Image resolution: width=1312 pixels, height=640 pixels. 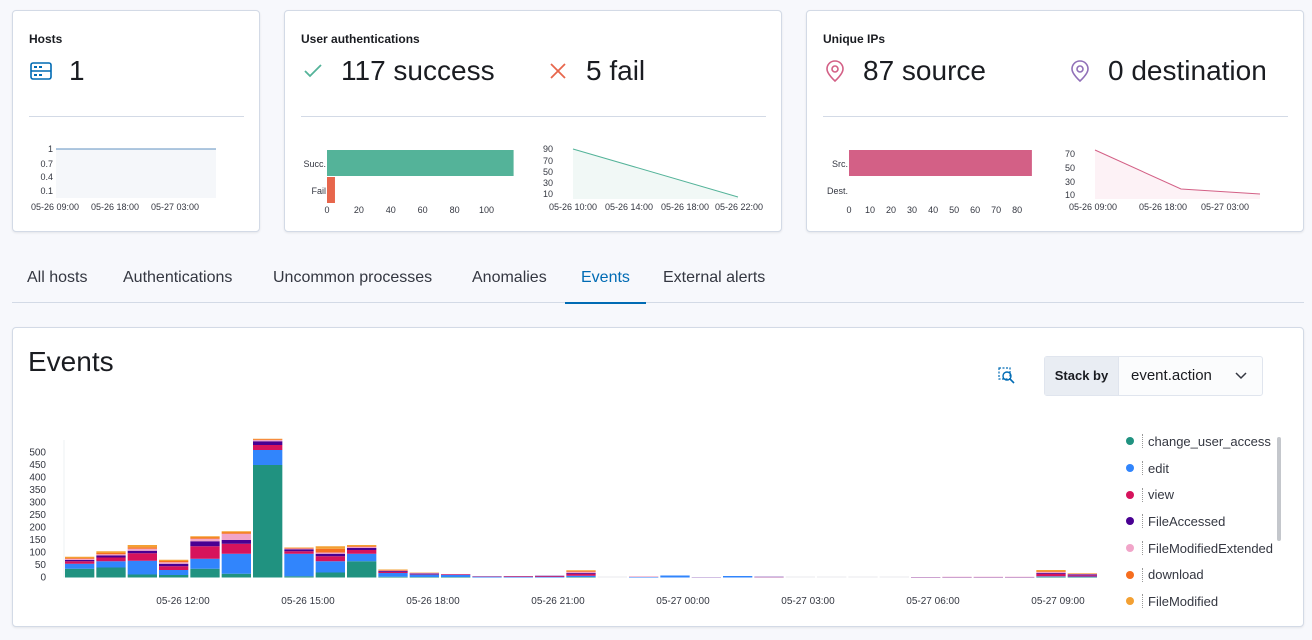 I want to click on tab-anomalies: Anomalies, so click(x=509, y=277).